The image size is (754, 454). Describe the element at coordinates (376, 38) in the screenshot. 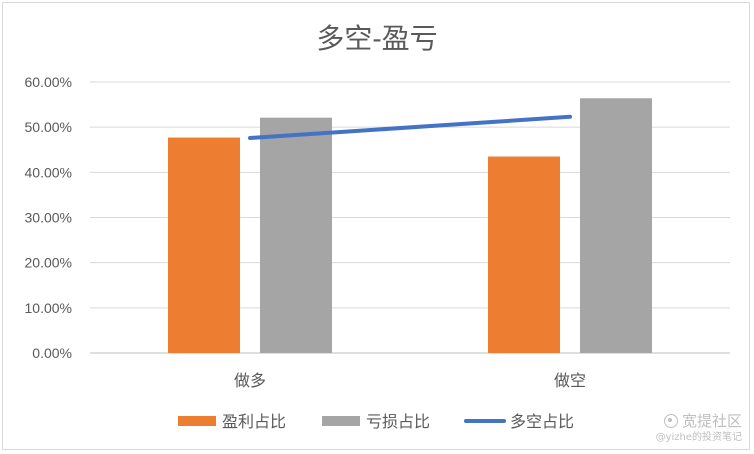

I see `chart-title: 多空-盈亏` at that location.